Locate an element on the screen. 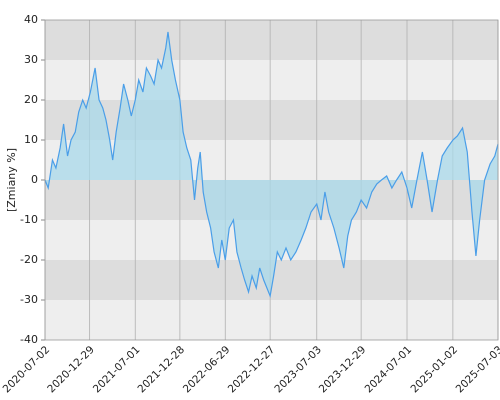 The width and height of the screenshot is (500, 400). y-axis-label: [Zmiany %] is located at coordinates (11, 180).